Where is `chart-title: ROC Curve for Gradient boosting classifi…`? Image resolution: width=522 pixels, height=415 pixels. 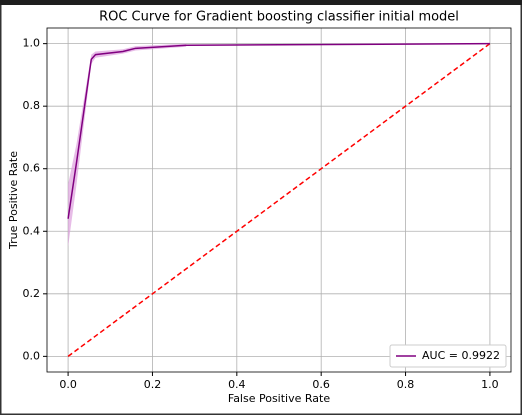
chart-title: ROC Curve for Gradient boosting classifi… is located at coordinates (279, 17).